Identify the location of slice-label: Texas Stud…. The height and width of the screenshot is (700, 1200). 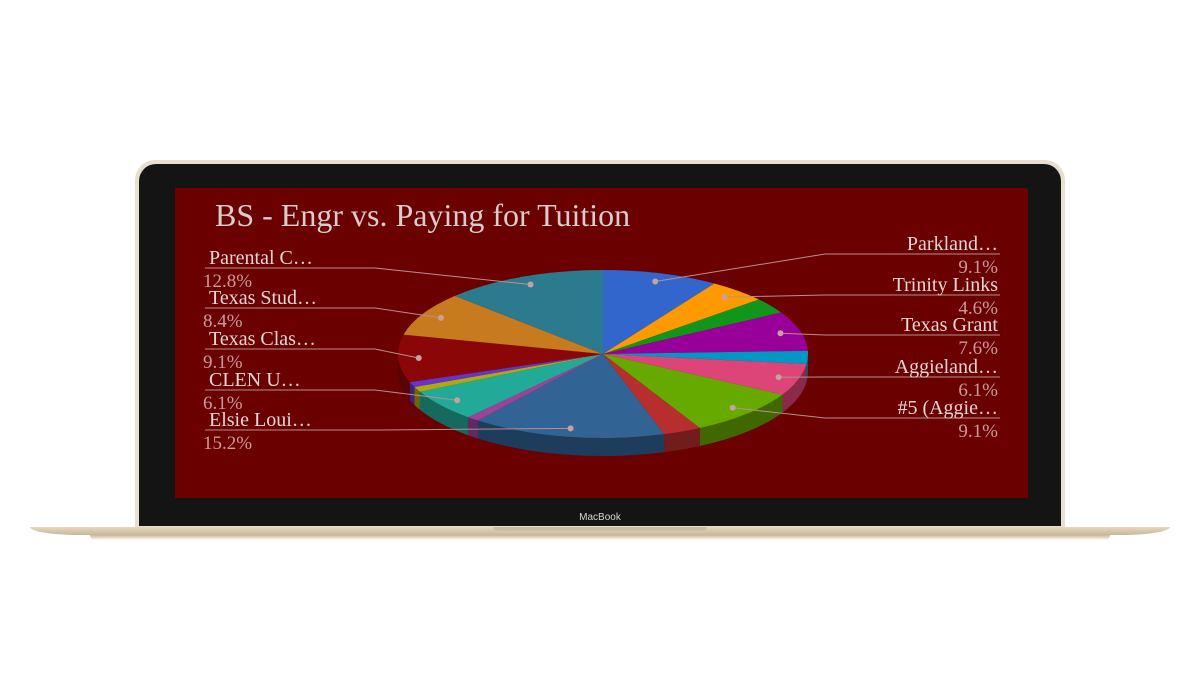
(263, 298).